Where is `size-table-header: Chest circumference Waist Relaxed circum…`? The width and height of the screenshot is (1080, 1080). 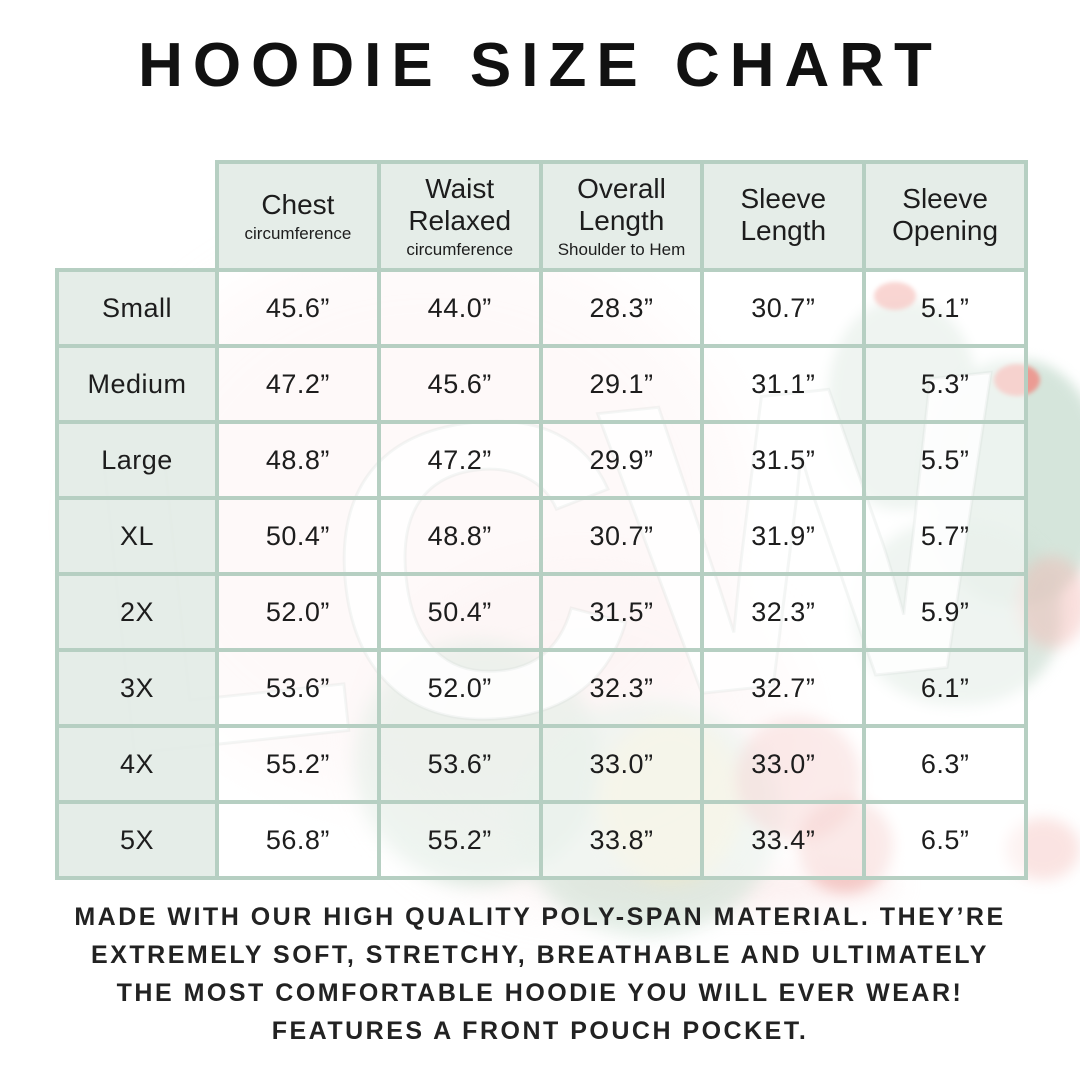
size-table-header: Chest circumference Waist Relaxed circum… is located at coordinates (542, 216).